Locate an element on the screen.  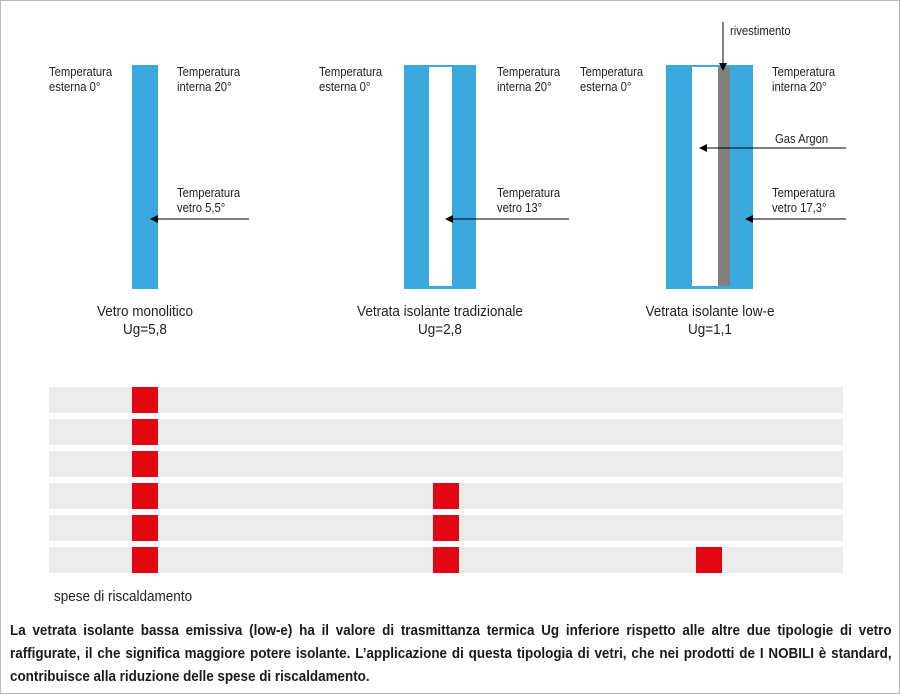
glass-pane is located at coordinates (145, 177).